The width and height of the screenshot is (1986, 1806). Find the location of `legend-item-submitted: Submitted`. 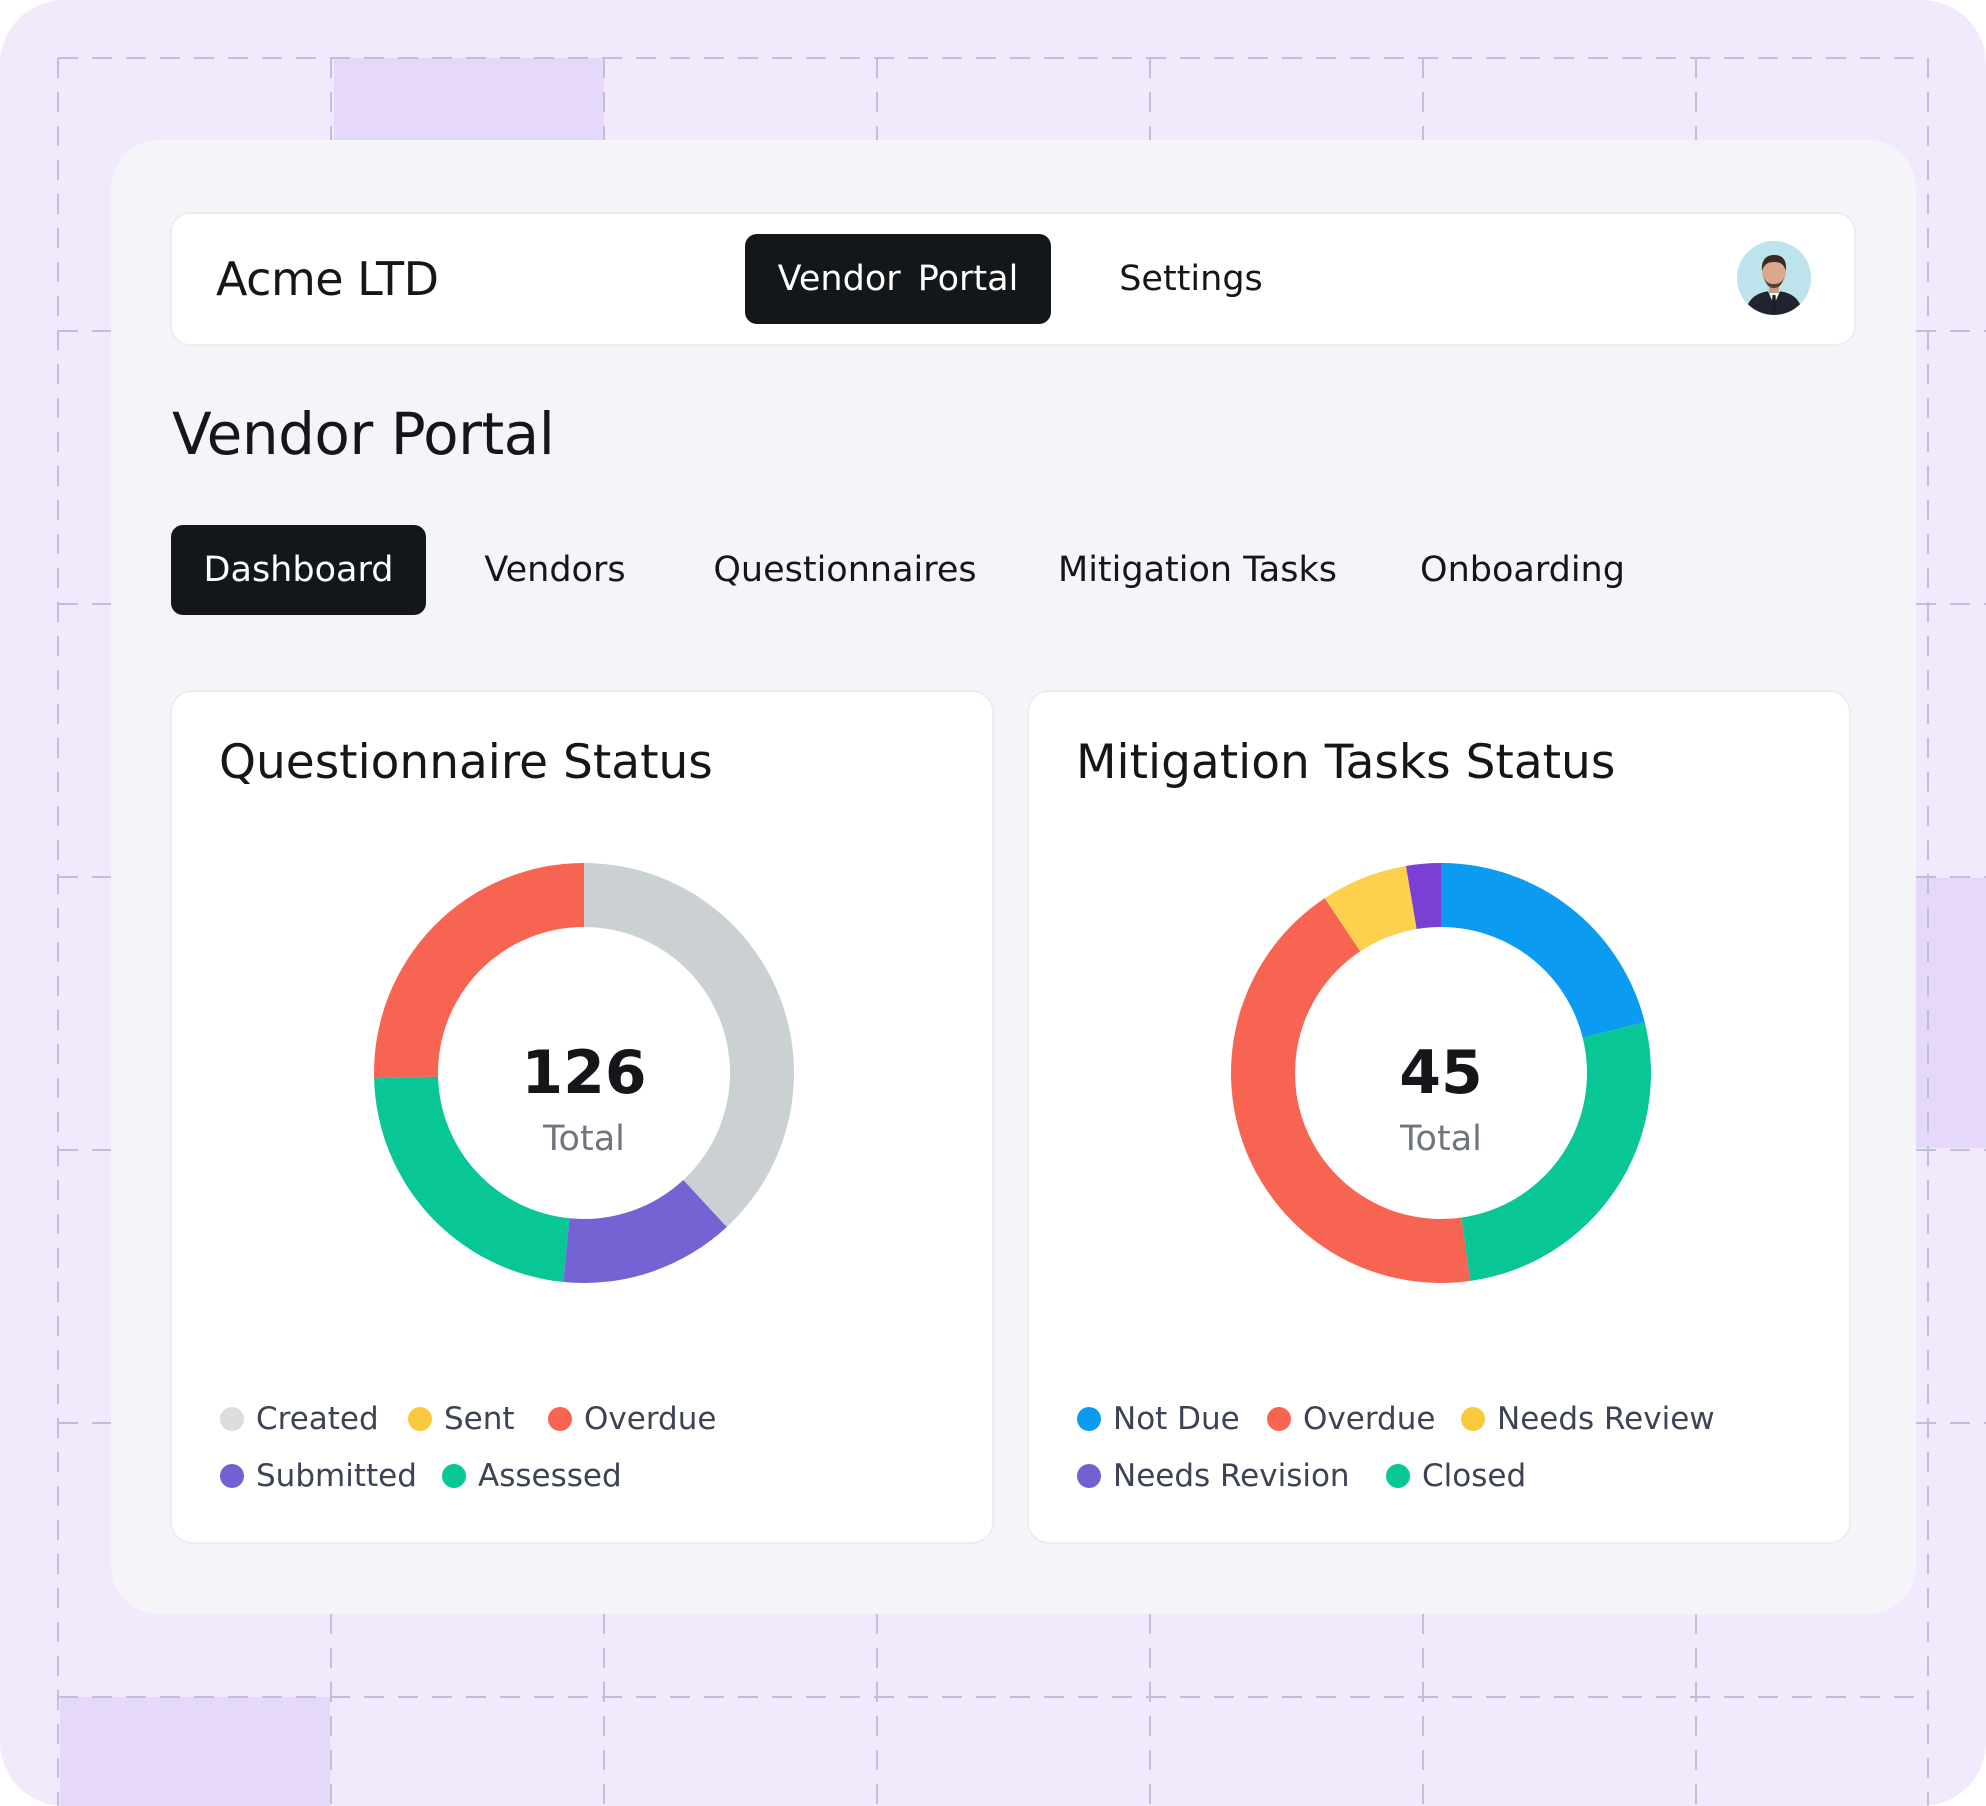

legend-item-submitted: Submitted is located at coordinates (318, 1476).